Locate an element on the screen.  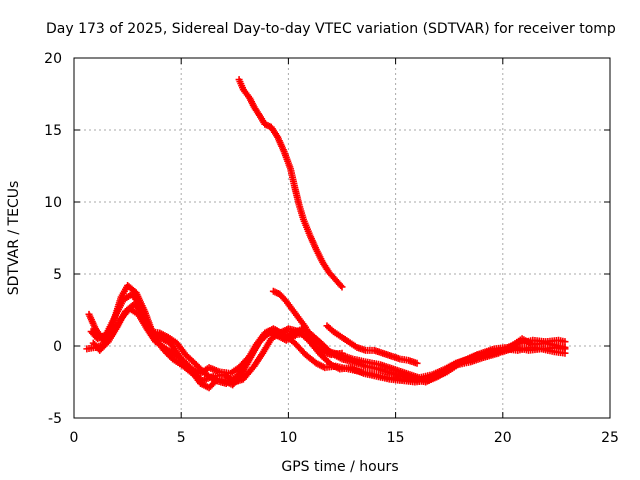
x-axis-label: GPS time / hours is located at coordinates (339, 467).